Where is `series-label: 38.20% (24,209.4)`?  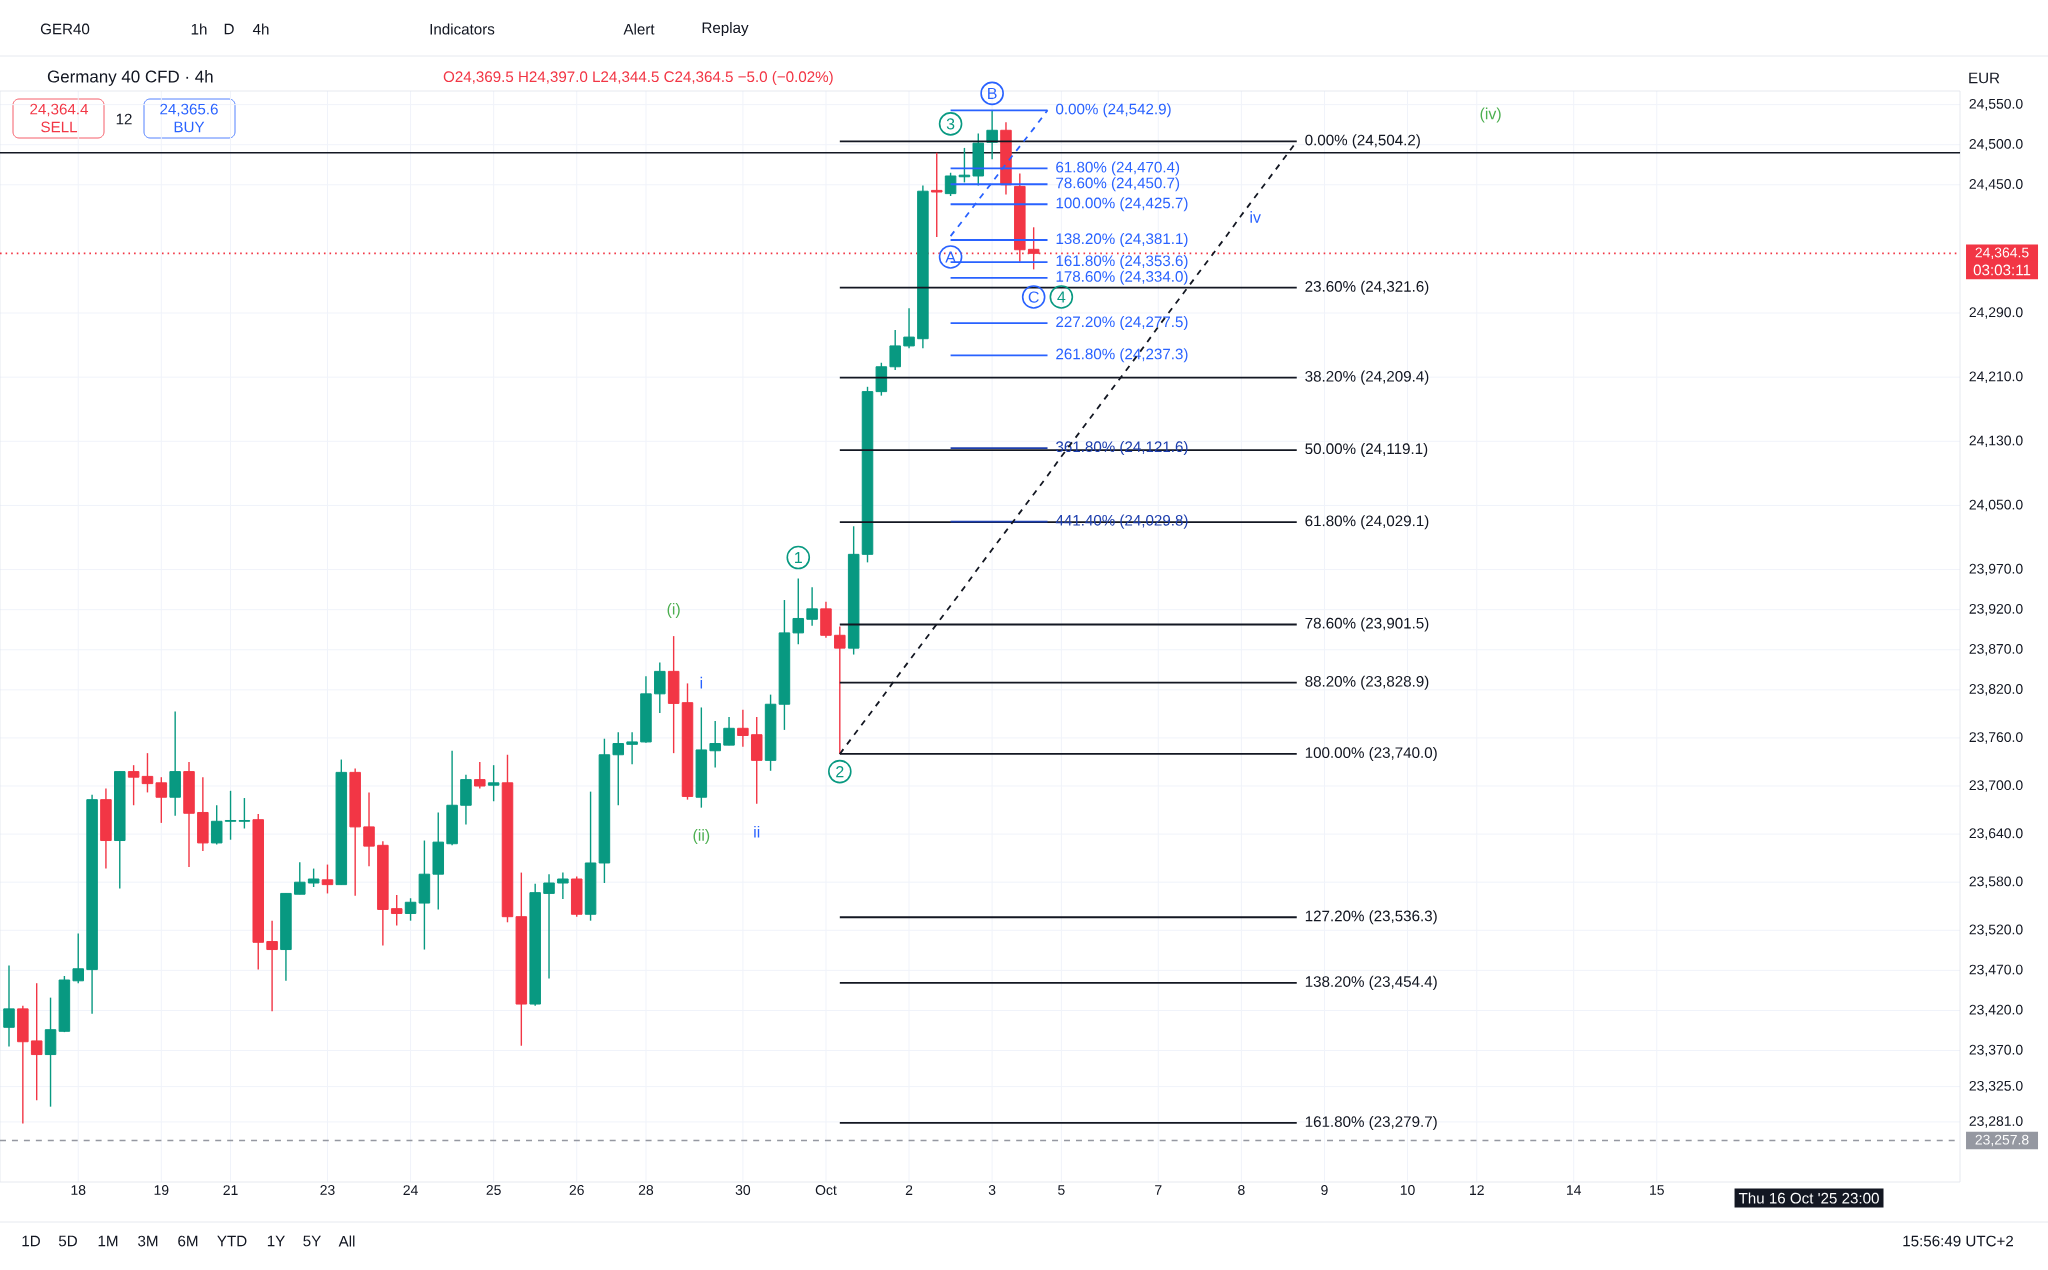 series-label: 38.20% (24,209.4) is located at coordinates (1367, 377).